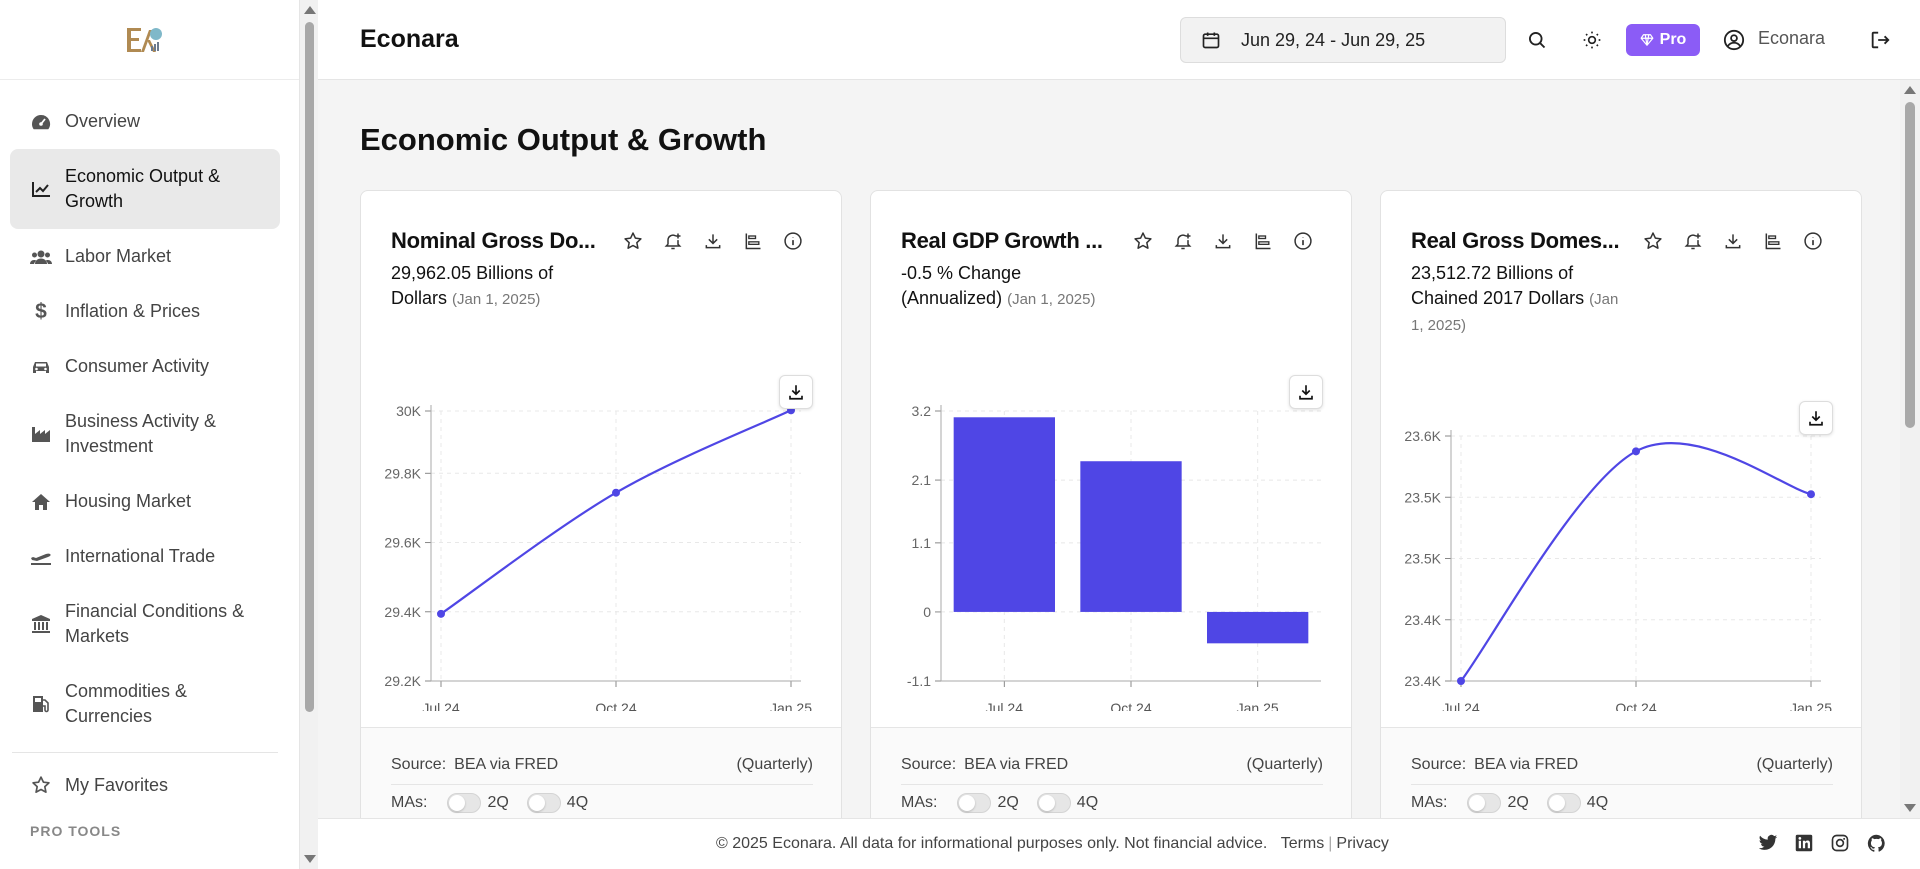 This screenshot has height=869, width=1920. I want to click on main-scrollbar, so click(1910, 449).